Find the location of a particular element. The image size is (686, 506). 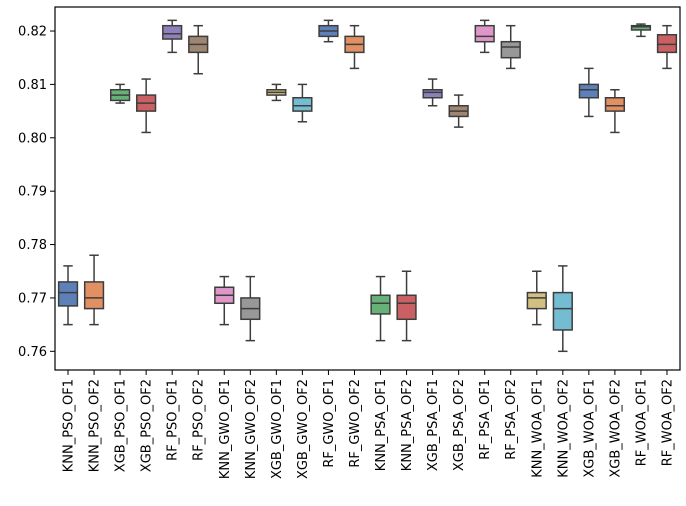

box-xgb-psa-of1 is located at coordinates (432, 92).